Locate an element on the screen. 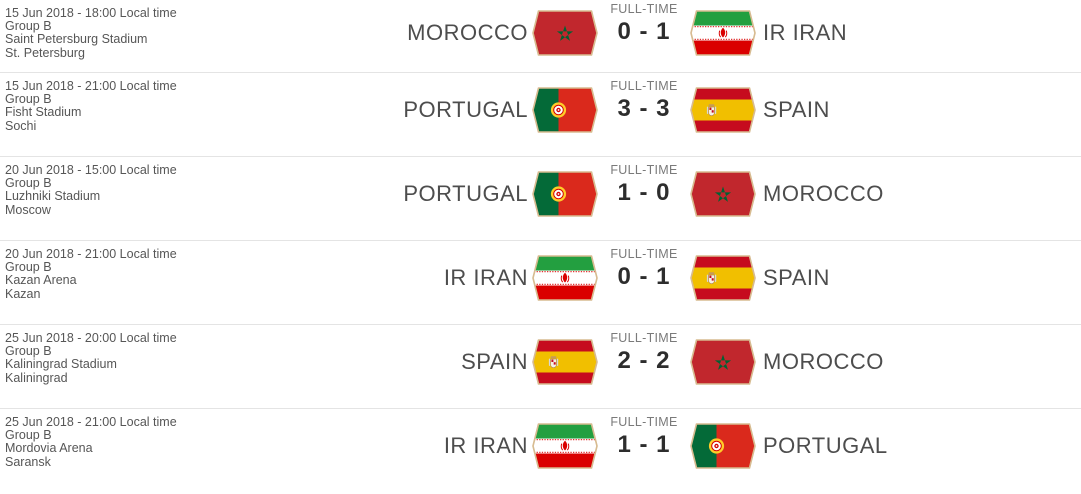  score-block: FULL-TIME 3 - 3 is located at coordinates (644, 110).